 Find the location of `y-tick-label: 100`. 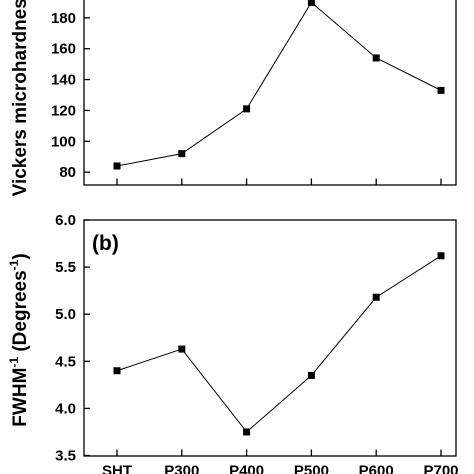

y-tick-label: 100 is located at coordinates (63, 141).